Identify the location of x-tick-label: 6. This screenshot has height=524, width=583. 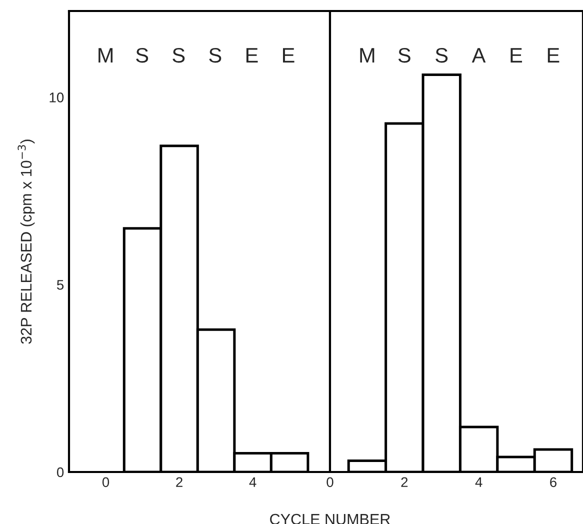
(553, 482).